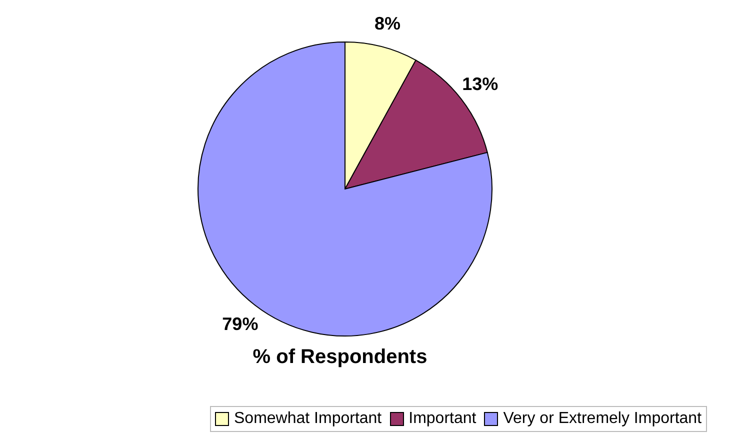 The image size is (738, 442). Describe the element at coordinates (240, 324) in the screenshot. I see `data-label: 79%` at that location.